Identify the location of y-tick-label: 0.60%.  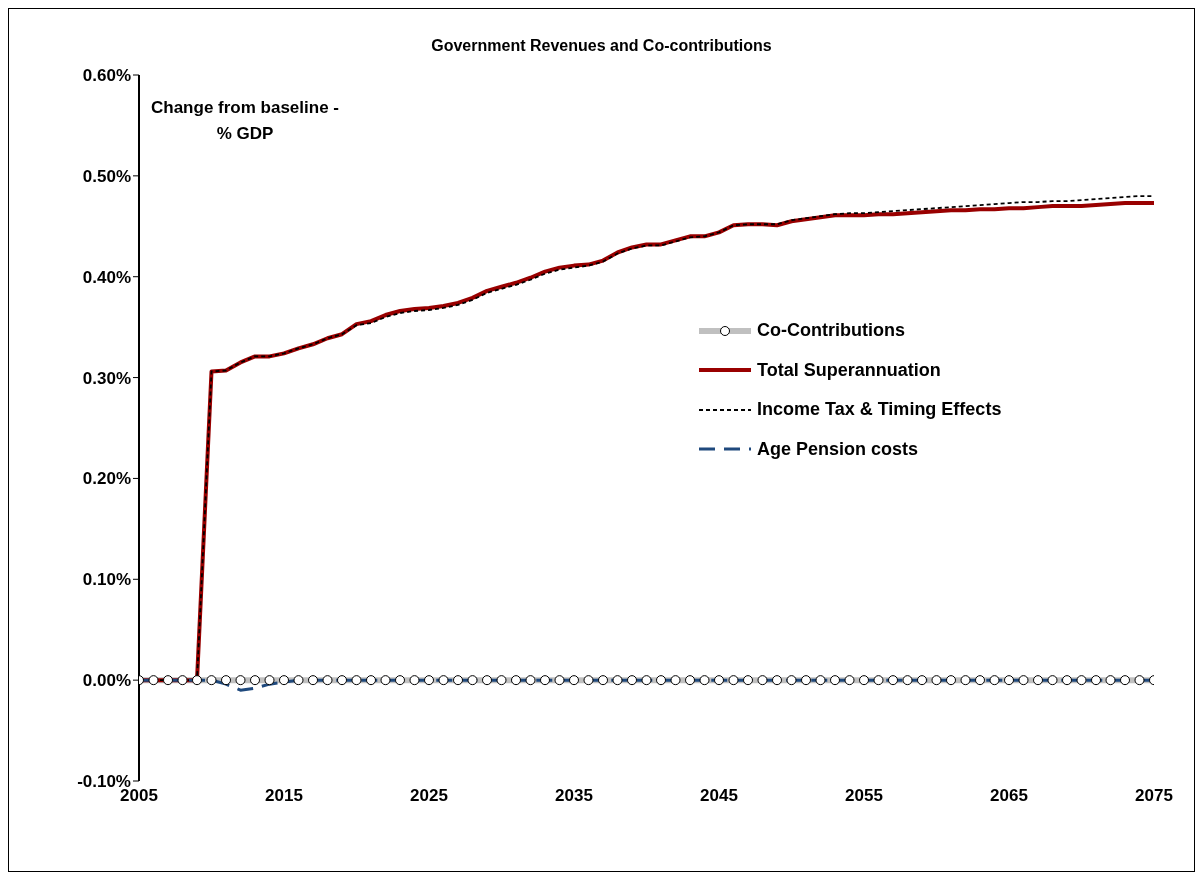
(106, 76).